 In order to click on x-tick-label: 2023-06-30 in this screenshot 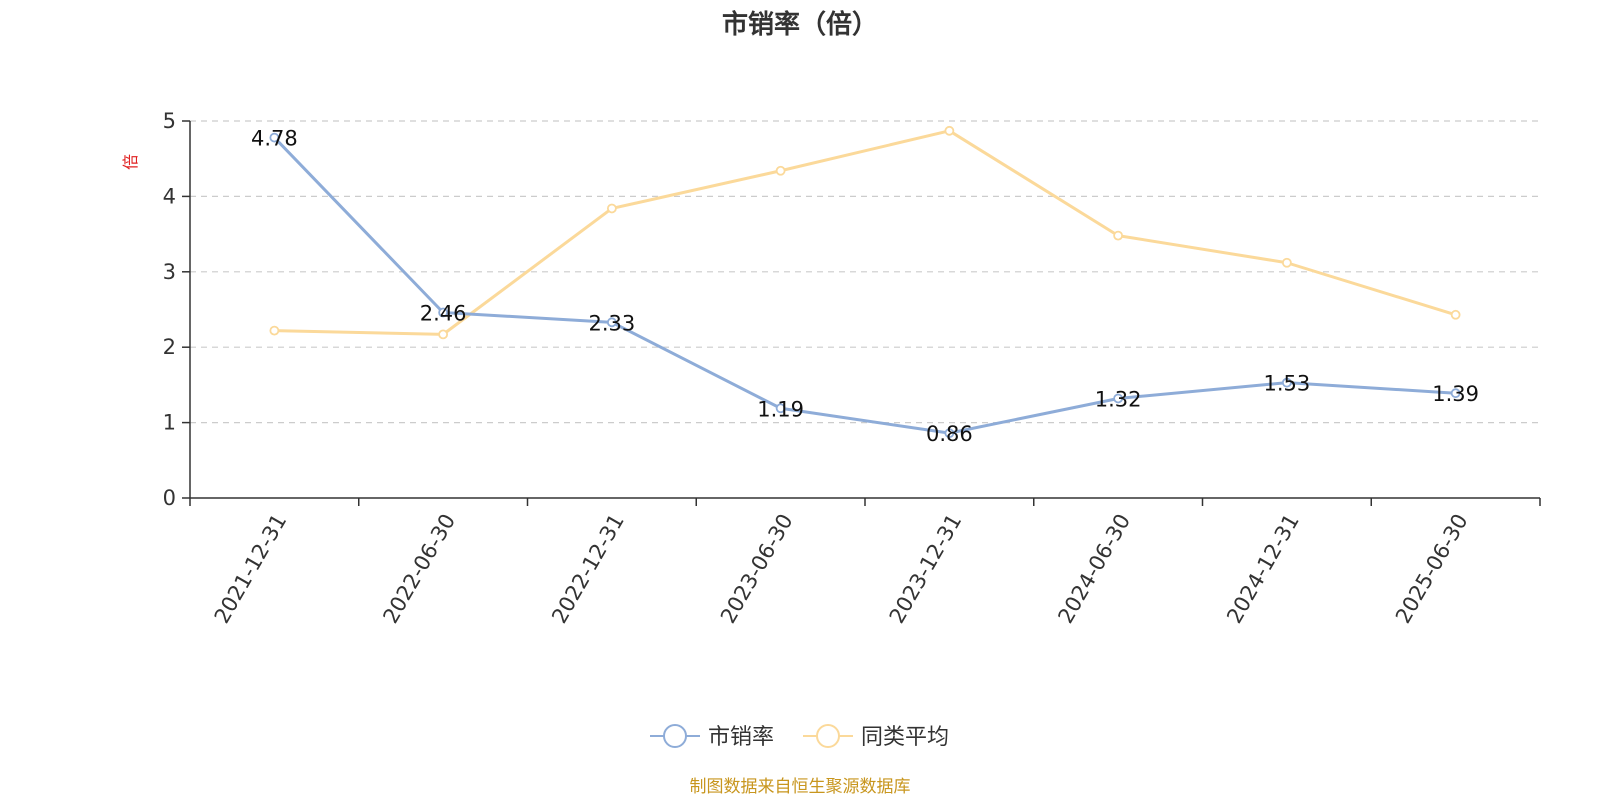, I will do `click(757, 569)`.